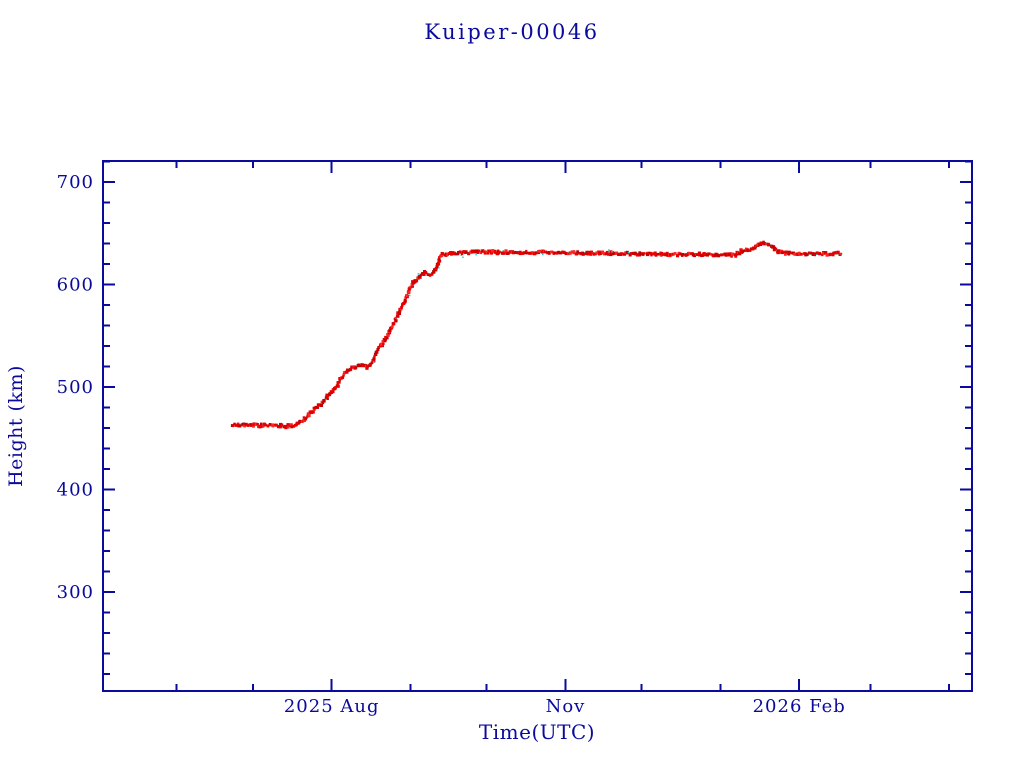 The image size is (1024, 768). Describe the element at coordinates (75, 387) in the screenshot. I see `y-tick-label: 500` at that location.